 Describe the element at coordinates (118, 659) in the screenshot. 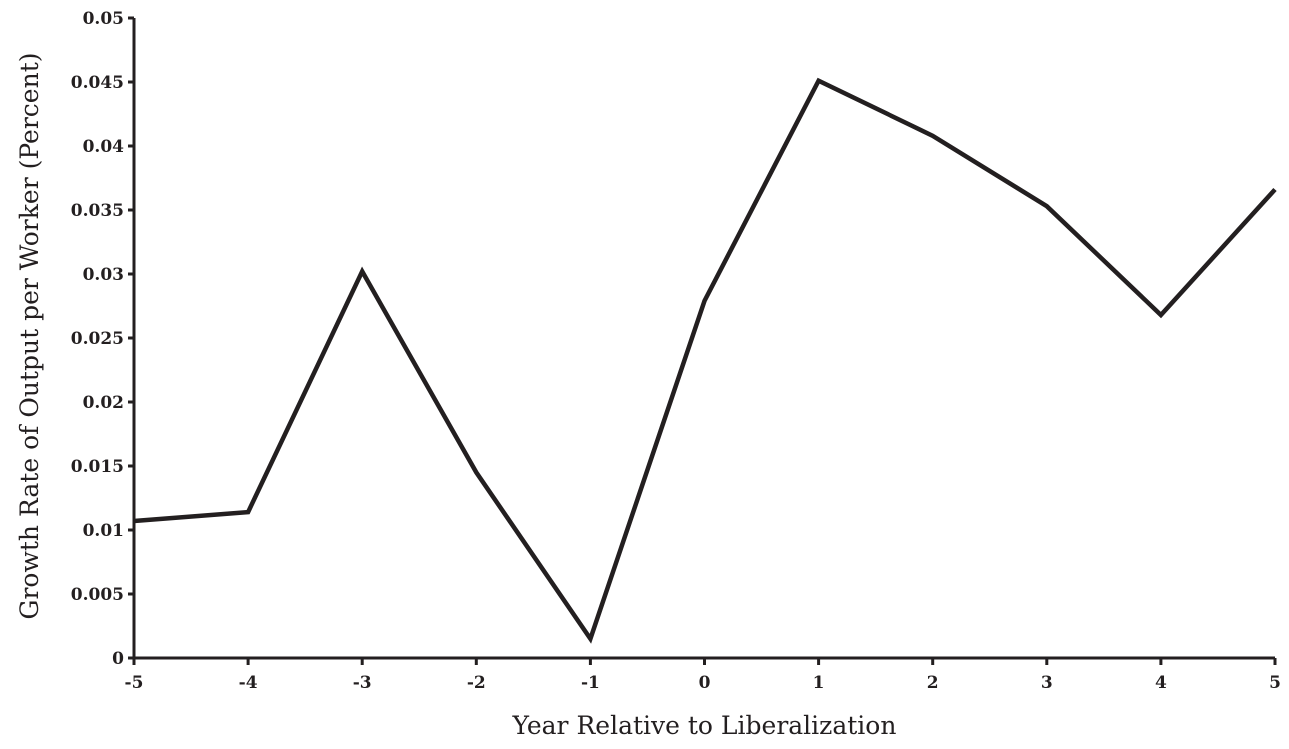

I see `y-tick-label: 0` at that location.